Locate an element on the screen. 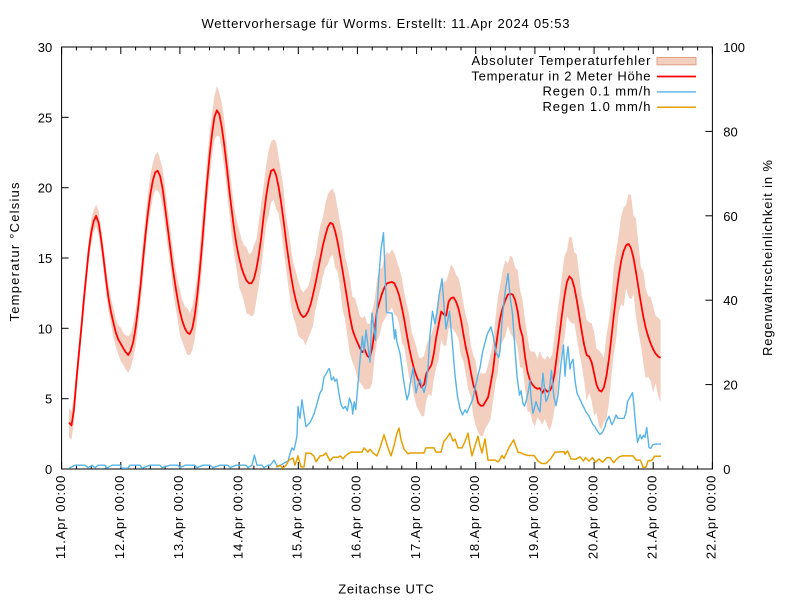 The height and width of the screenshot is (600, 800). svg-text: 18.Apr 00:00 is located at coordinates (474, 518).